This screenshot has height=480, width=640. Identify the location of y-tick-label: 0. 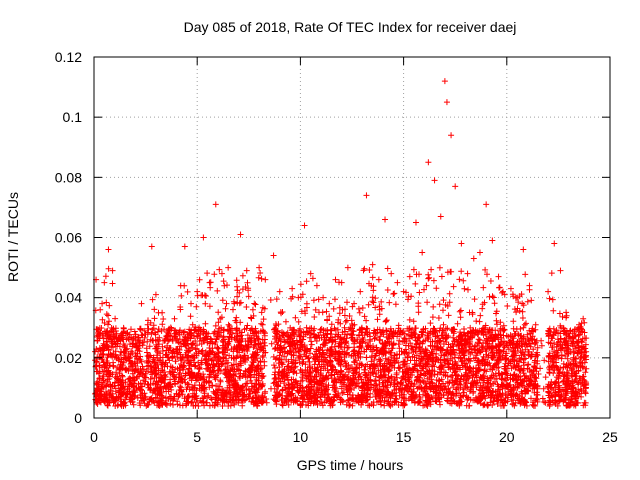
(78, 418).